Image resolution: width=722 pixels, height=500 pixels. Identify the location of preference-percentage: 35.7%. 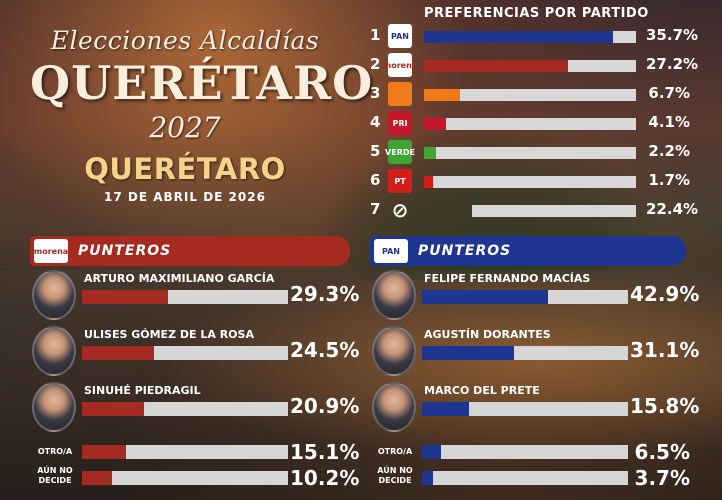
(672, 35).